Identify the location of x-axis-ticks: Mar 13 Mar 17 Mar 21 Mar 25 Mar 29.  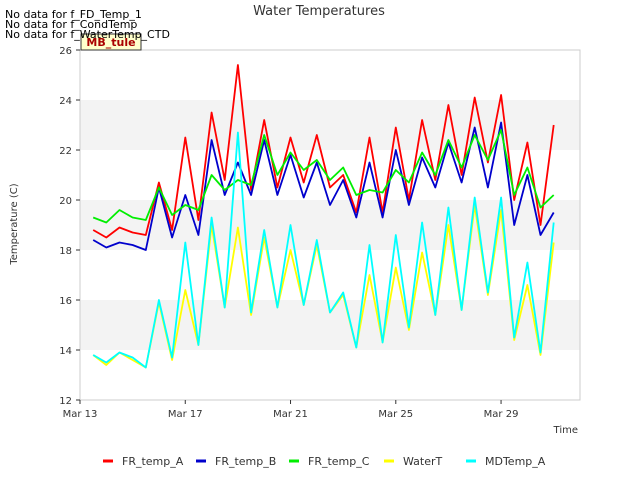
(291, 410).